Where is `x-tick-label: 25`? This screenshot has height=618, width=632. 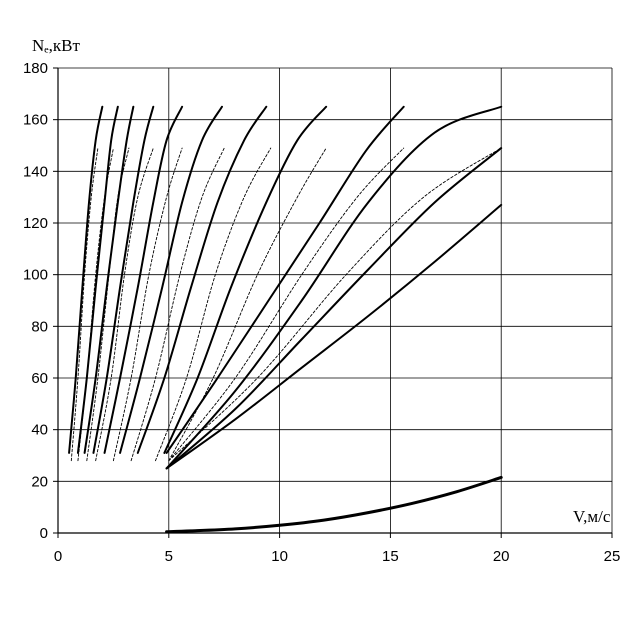
x-tick-label: 25 is located at coordinates (612, 556).